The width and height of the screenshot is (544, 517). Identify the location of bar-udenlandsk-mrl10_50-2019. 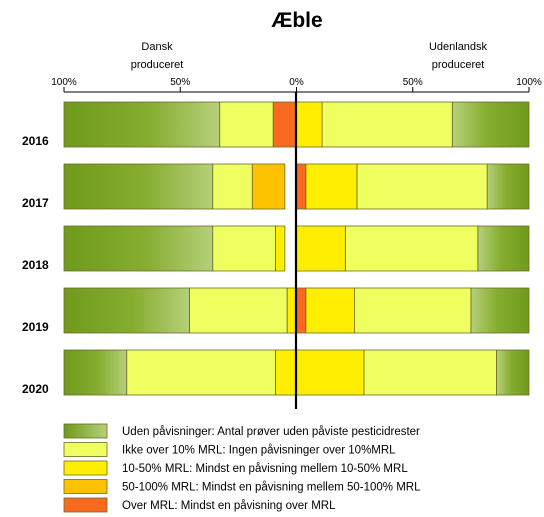
(330, 310).